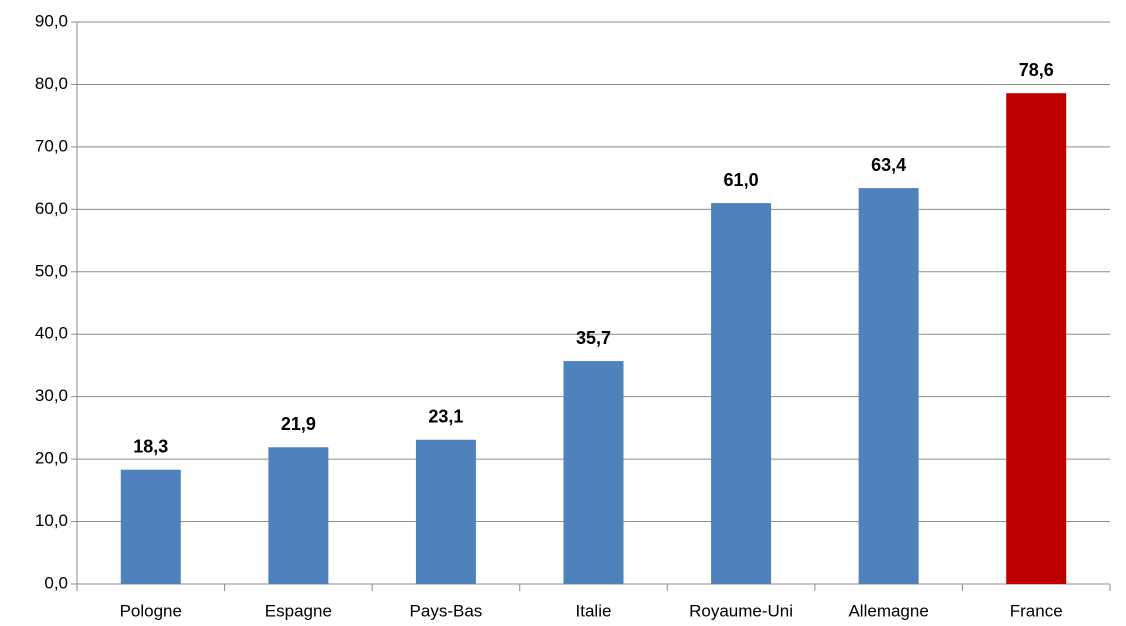  Describe the element at coordinates (151, 610) in the screenshot. I see `x-tick-label: Pologne` at that location.